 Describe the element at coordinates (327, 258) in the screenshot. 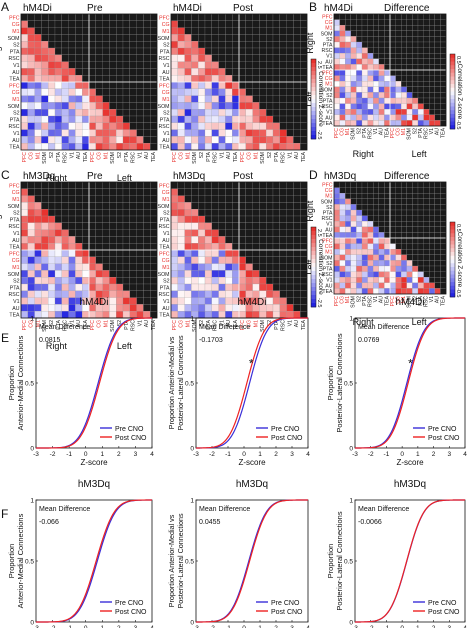

I see `region-tick-label: SOM` at that location.